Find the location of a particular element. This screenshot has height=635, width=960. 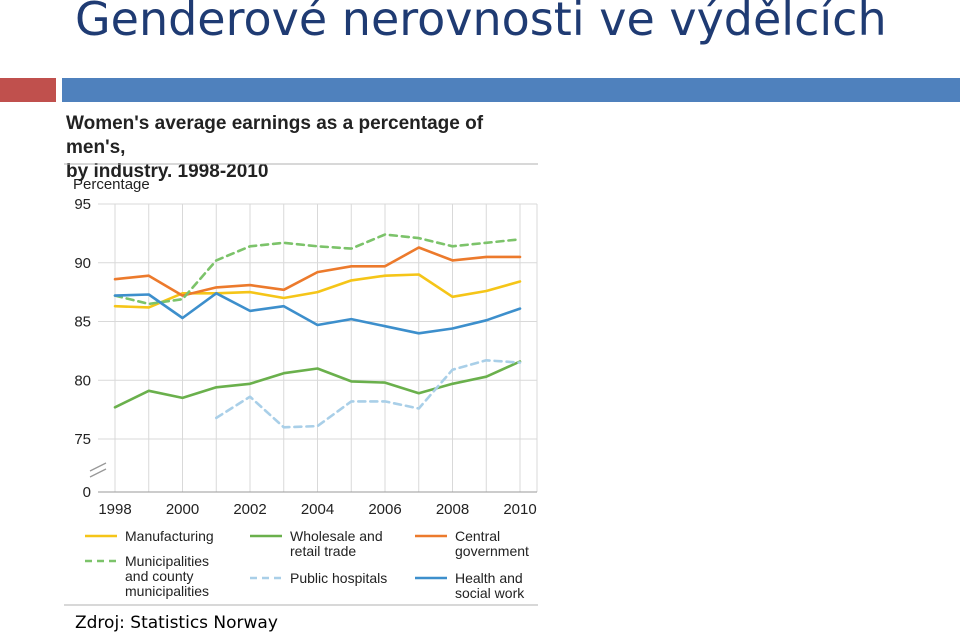

accent-bar-blue is located at coordinates (511, 90).